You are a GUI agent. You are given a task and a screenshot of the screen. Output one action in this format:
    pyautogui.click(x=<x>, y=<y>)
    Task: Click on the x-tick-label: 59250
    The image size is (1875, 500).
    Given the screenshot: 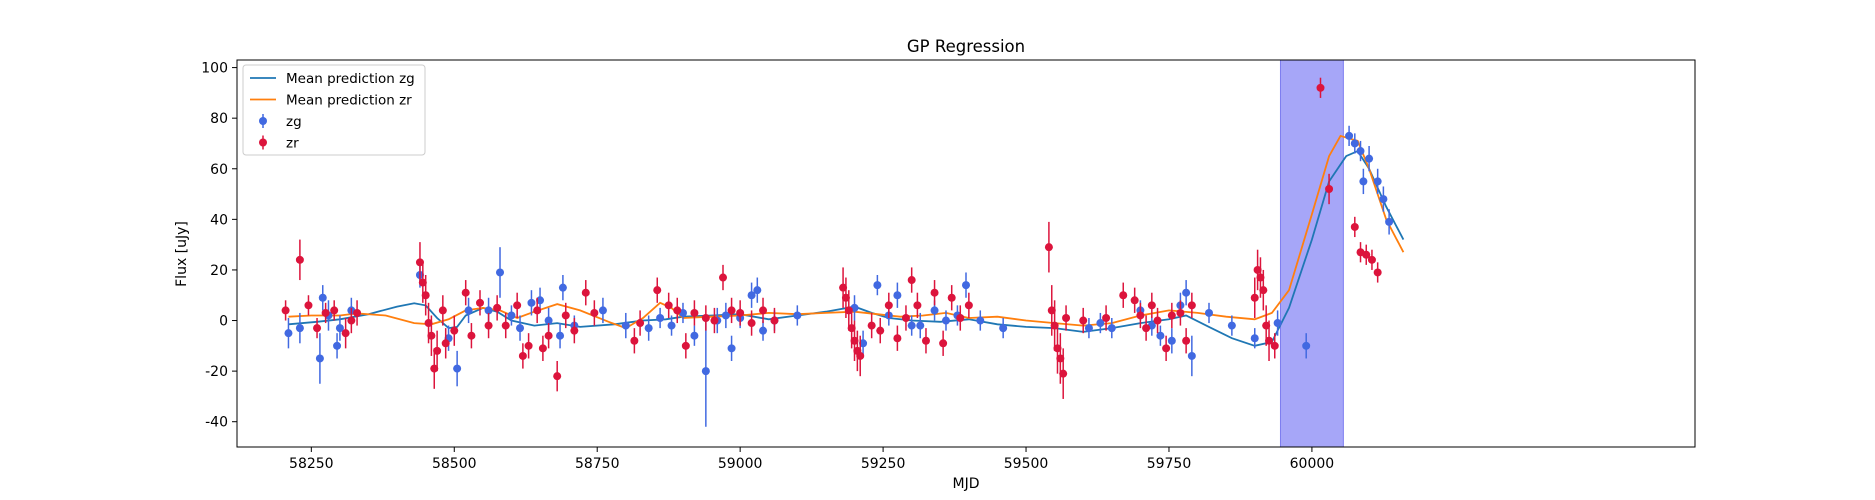 What is the action you would take?
    pyautogui.click(x=883, y=464)
    